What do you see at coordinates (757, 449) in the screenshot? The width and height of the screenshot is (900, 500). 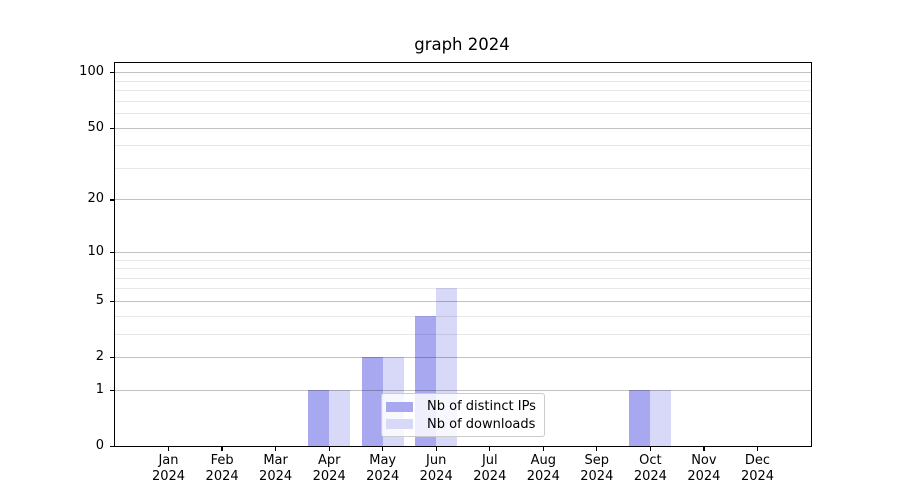 I see `x-tick-mark-dec` at bounding box center [757, 449].